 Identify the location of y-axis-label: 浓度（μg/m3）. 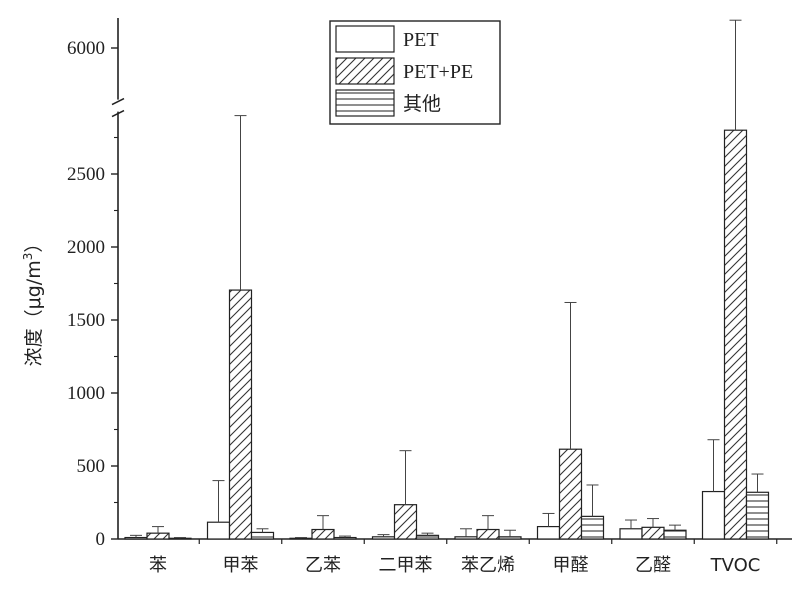
(33, 300).